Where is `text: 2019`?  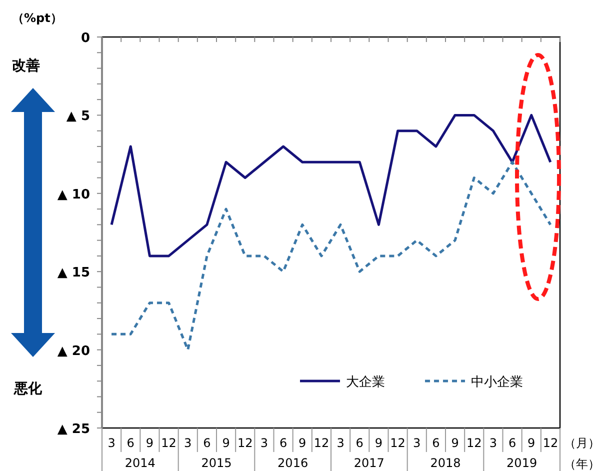
text: 2019 is located at coordinates (522, 463).